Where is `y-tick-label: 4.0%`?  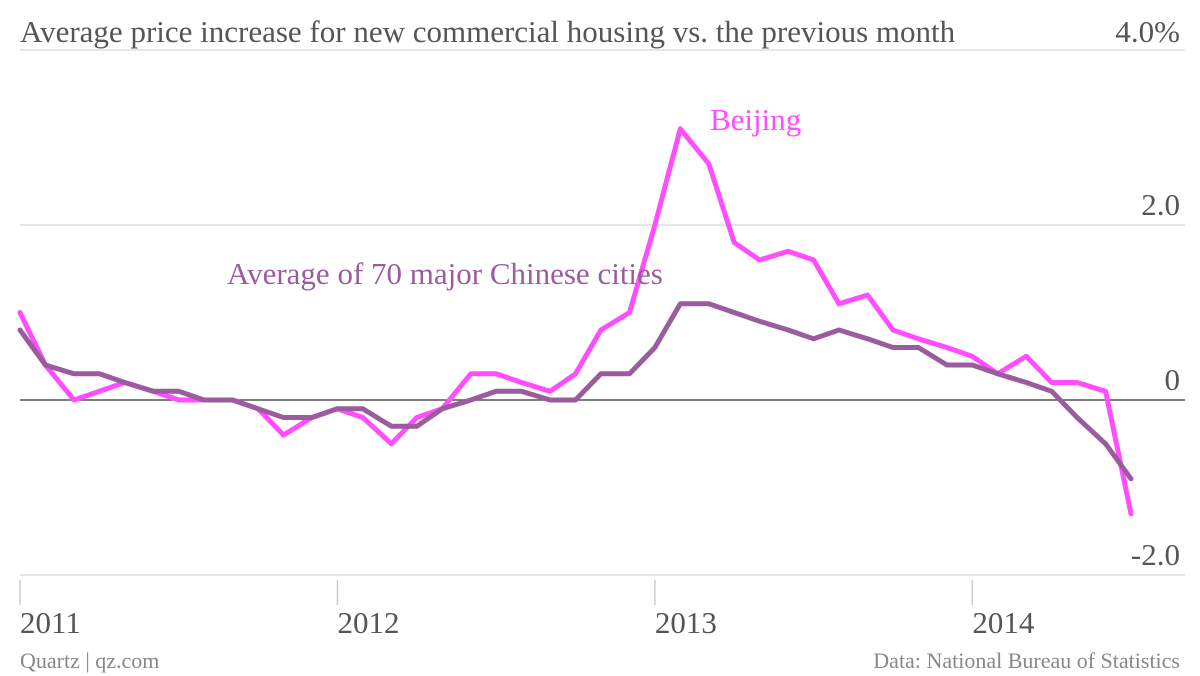
y-tick-label: 4.0% is located at coordinates (1147, 31).